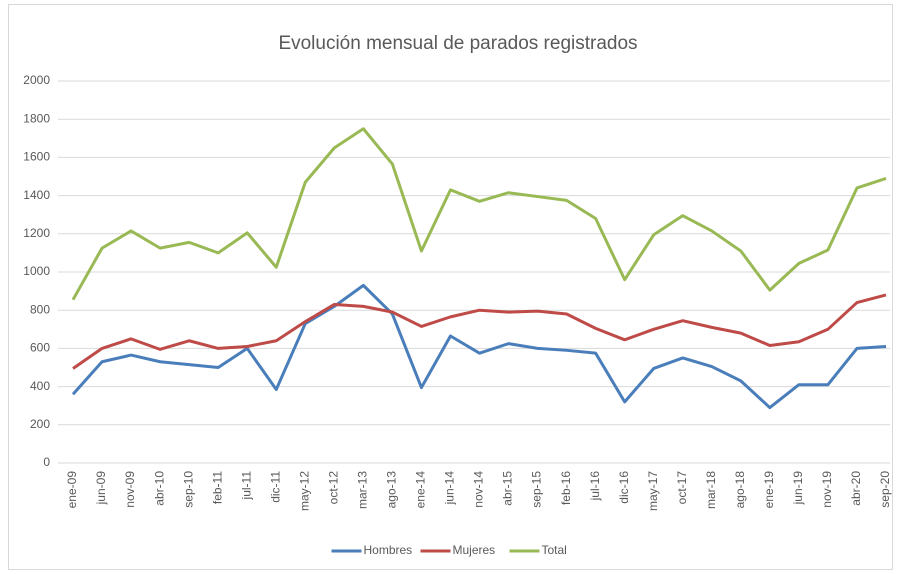 Image resolution: width=901 pixels, height=574 pixels. I want to click on x-tick-label: jun-14, so click(450, 488).